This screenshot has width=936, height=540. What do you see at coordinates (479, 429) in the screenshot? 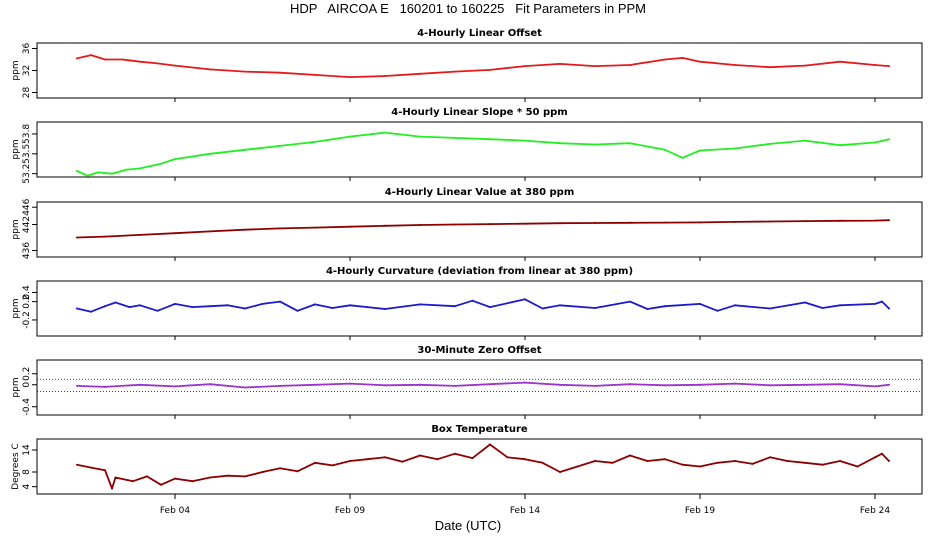
I see `panel-title: Box Temperature` at bounding box center [479, 429].